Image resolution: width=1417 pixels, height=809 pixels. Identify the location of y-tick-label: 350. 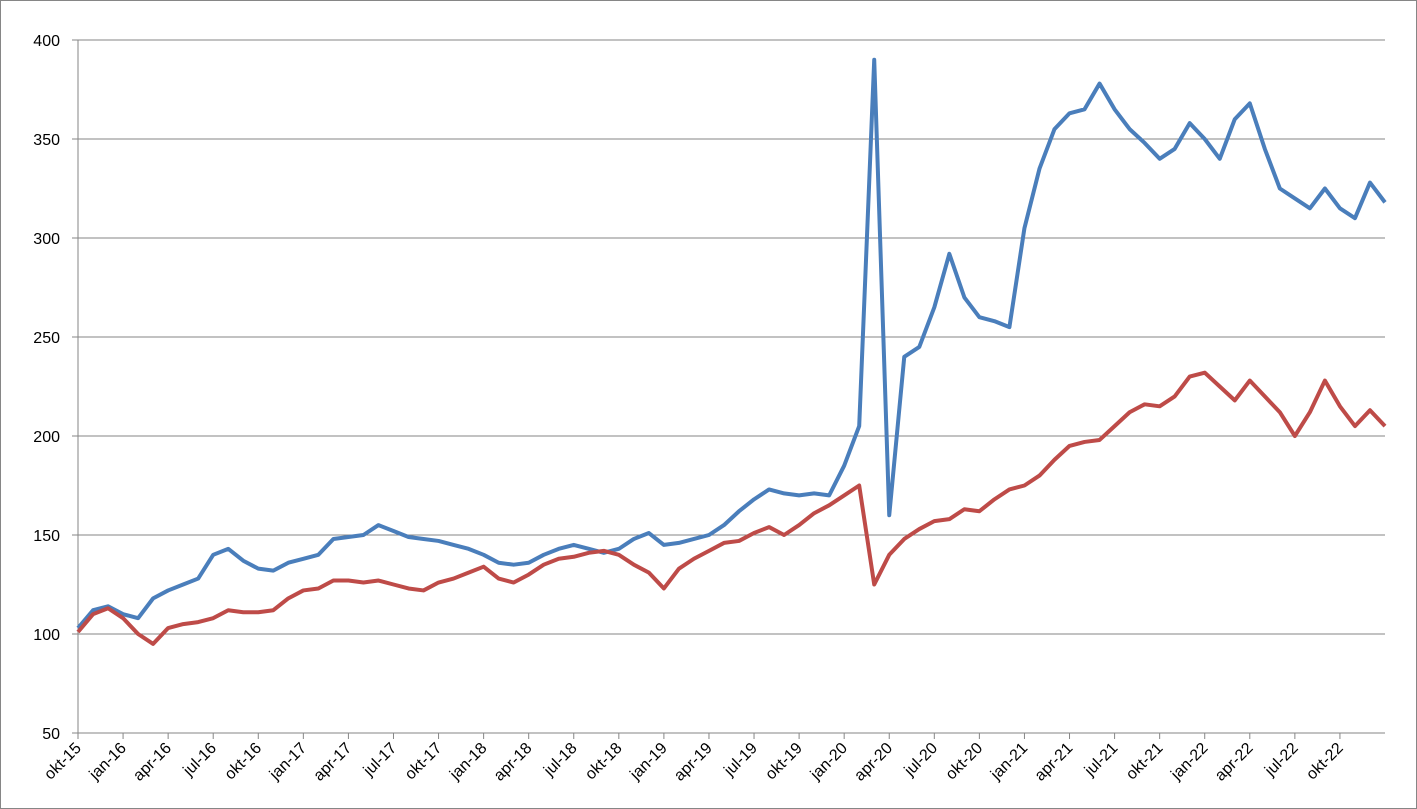
(46, 140).